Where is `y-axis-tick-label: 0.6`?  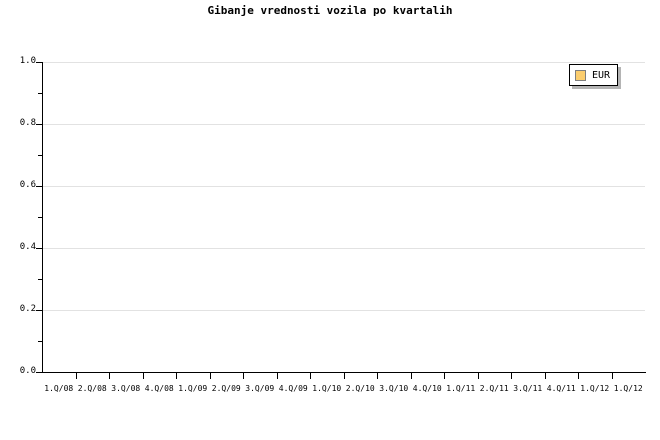
y-axis-tick-label: 0.6 is located at coordinates (27, 185).